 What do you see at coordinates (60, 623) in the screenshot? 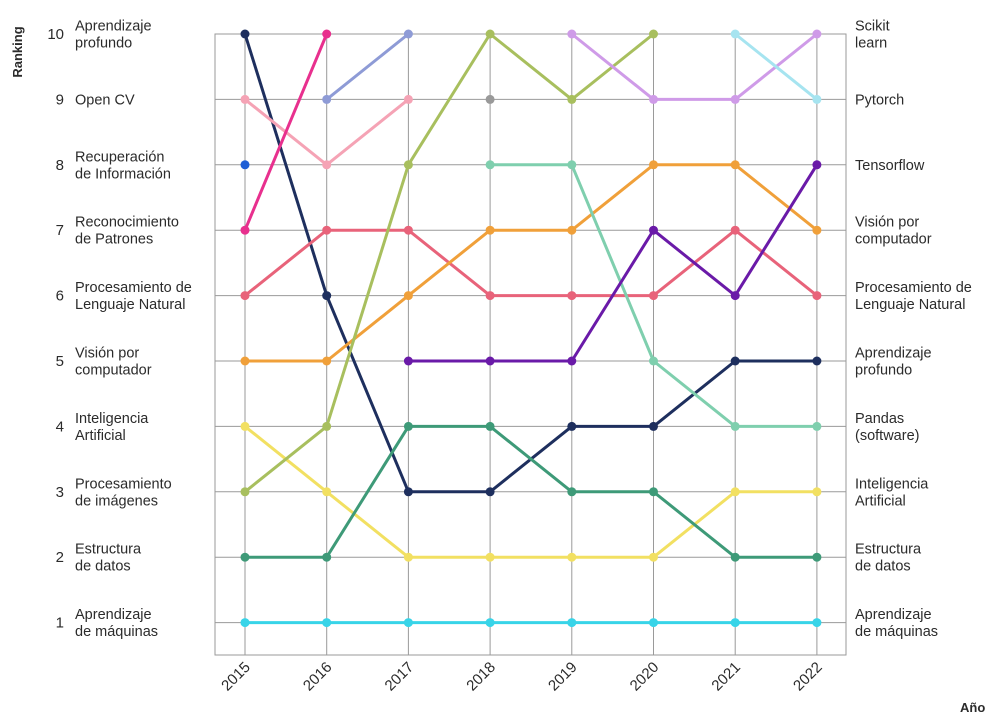
I see `y-tick-label: 1` at bounding box center [60, 623].